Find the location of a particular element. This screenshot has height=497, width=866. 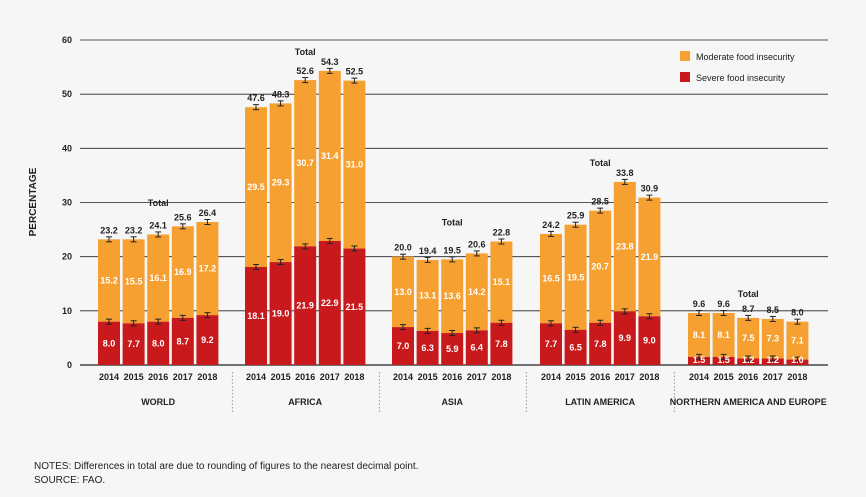

severe-value-label: 21.5 is located at coordinates (355, 307).